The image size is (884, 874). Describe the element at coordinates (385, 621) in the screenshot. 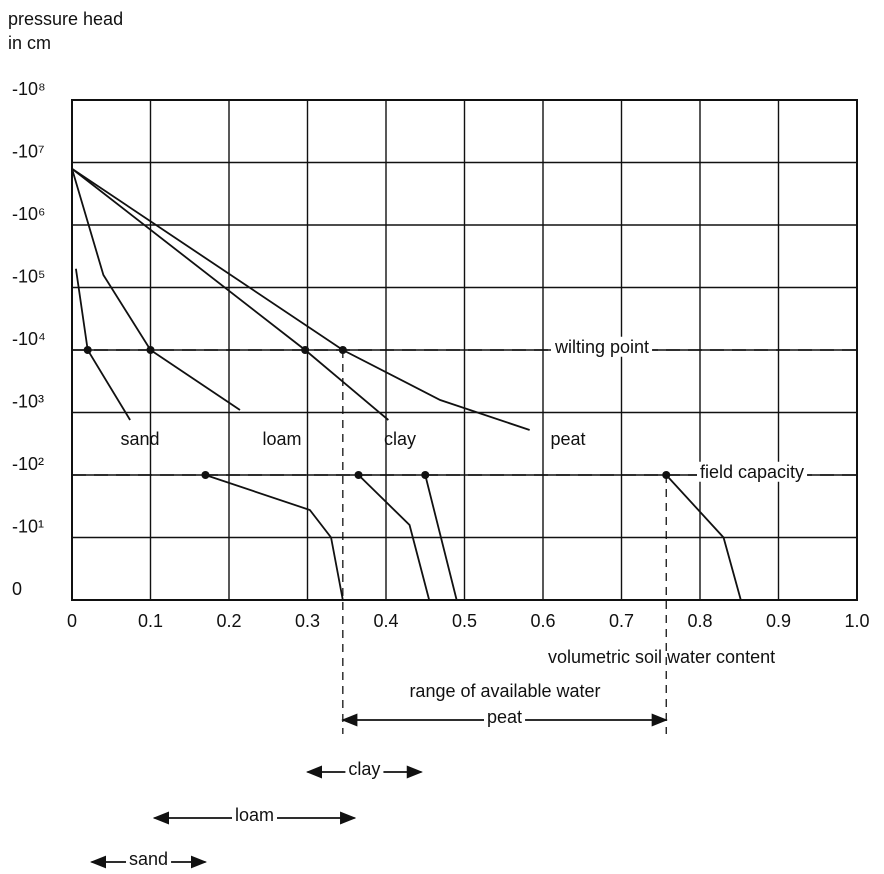

I see `x-tick-label: 0.4` at that location.